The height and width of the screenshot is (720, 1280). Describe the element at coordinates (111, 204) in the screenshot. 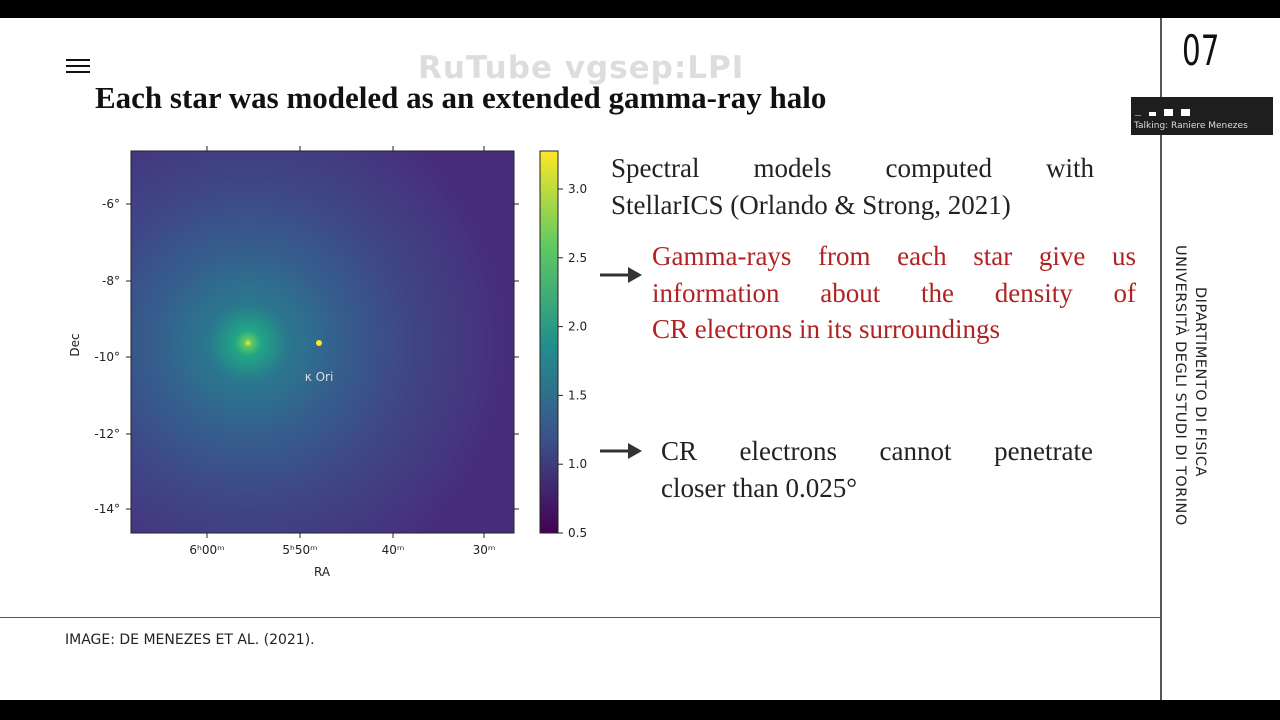

I see `y-tick-label: -6°` at that location.